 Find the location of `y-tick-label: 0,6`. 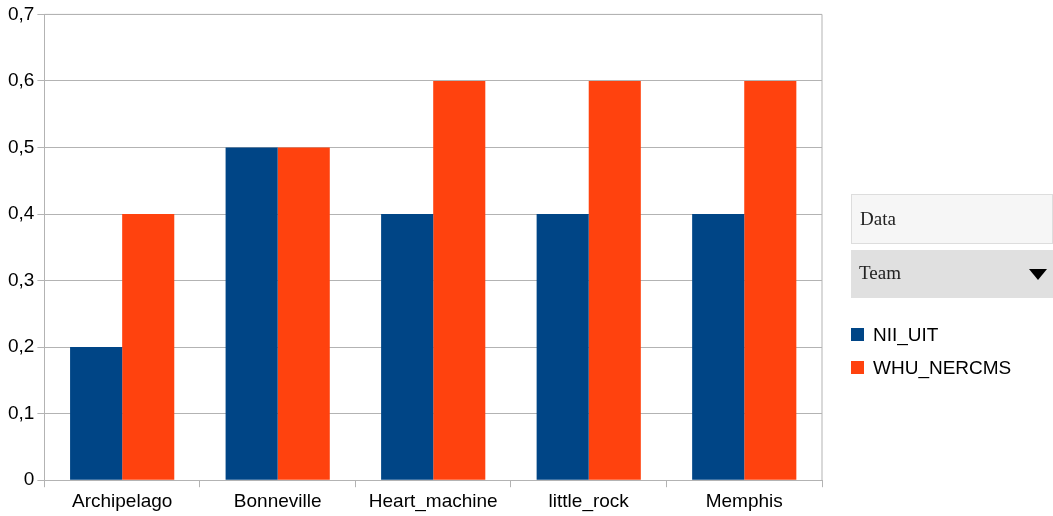

y-tick-label: 0,6 is located at coordinates (21, 80).